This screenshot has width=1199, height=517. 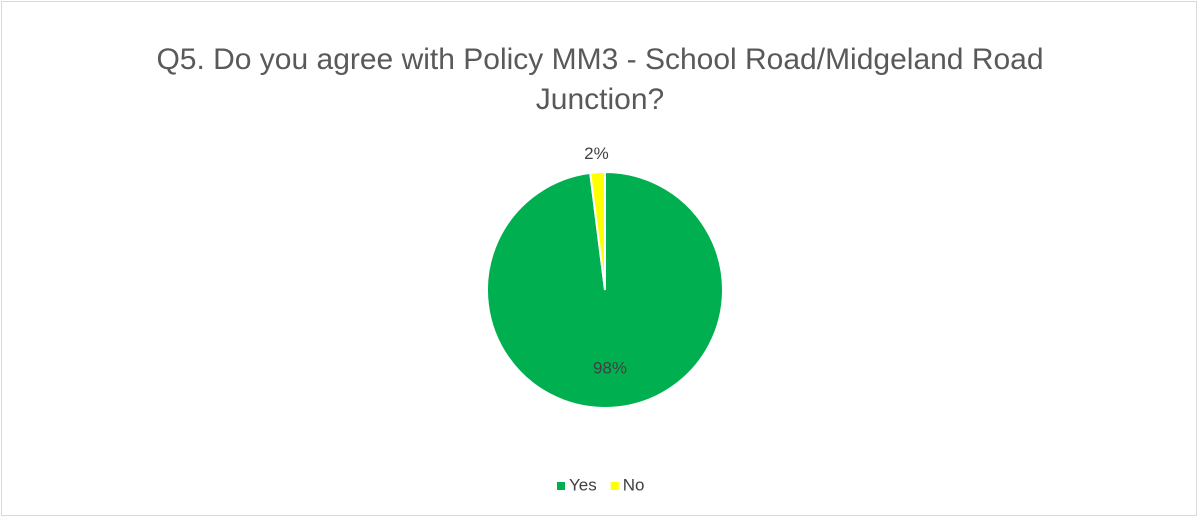 What do you see at coordinates (634, 484) in the screenshot?
I see `legend-label: No` at bounding box center [634, 484].